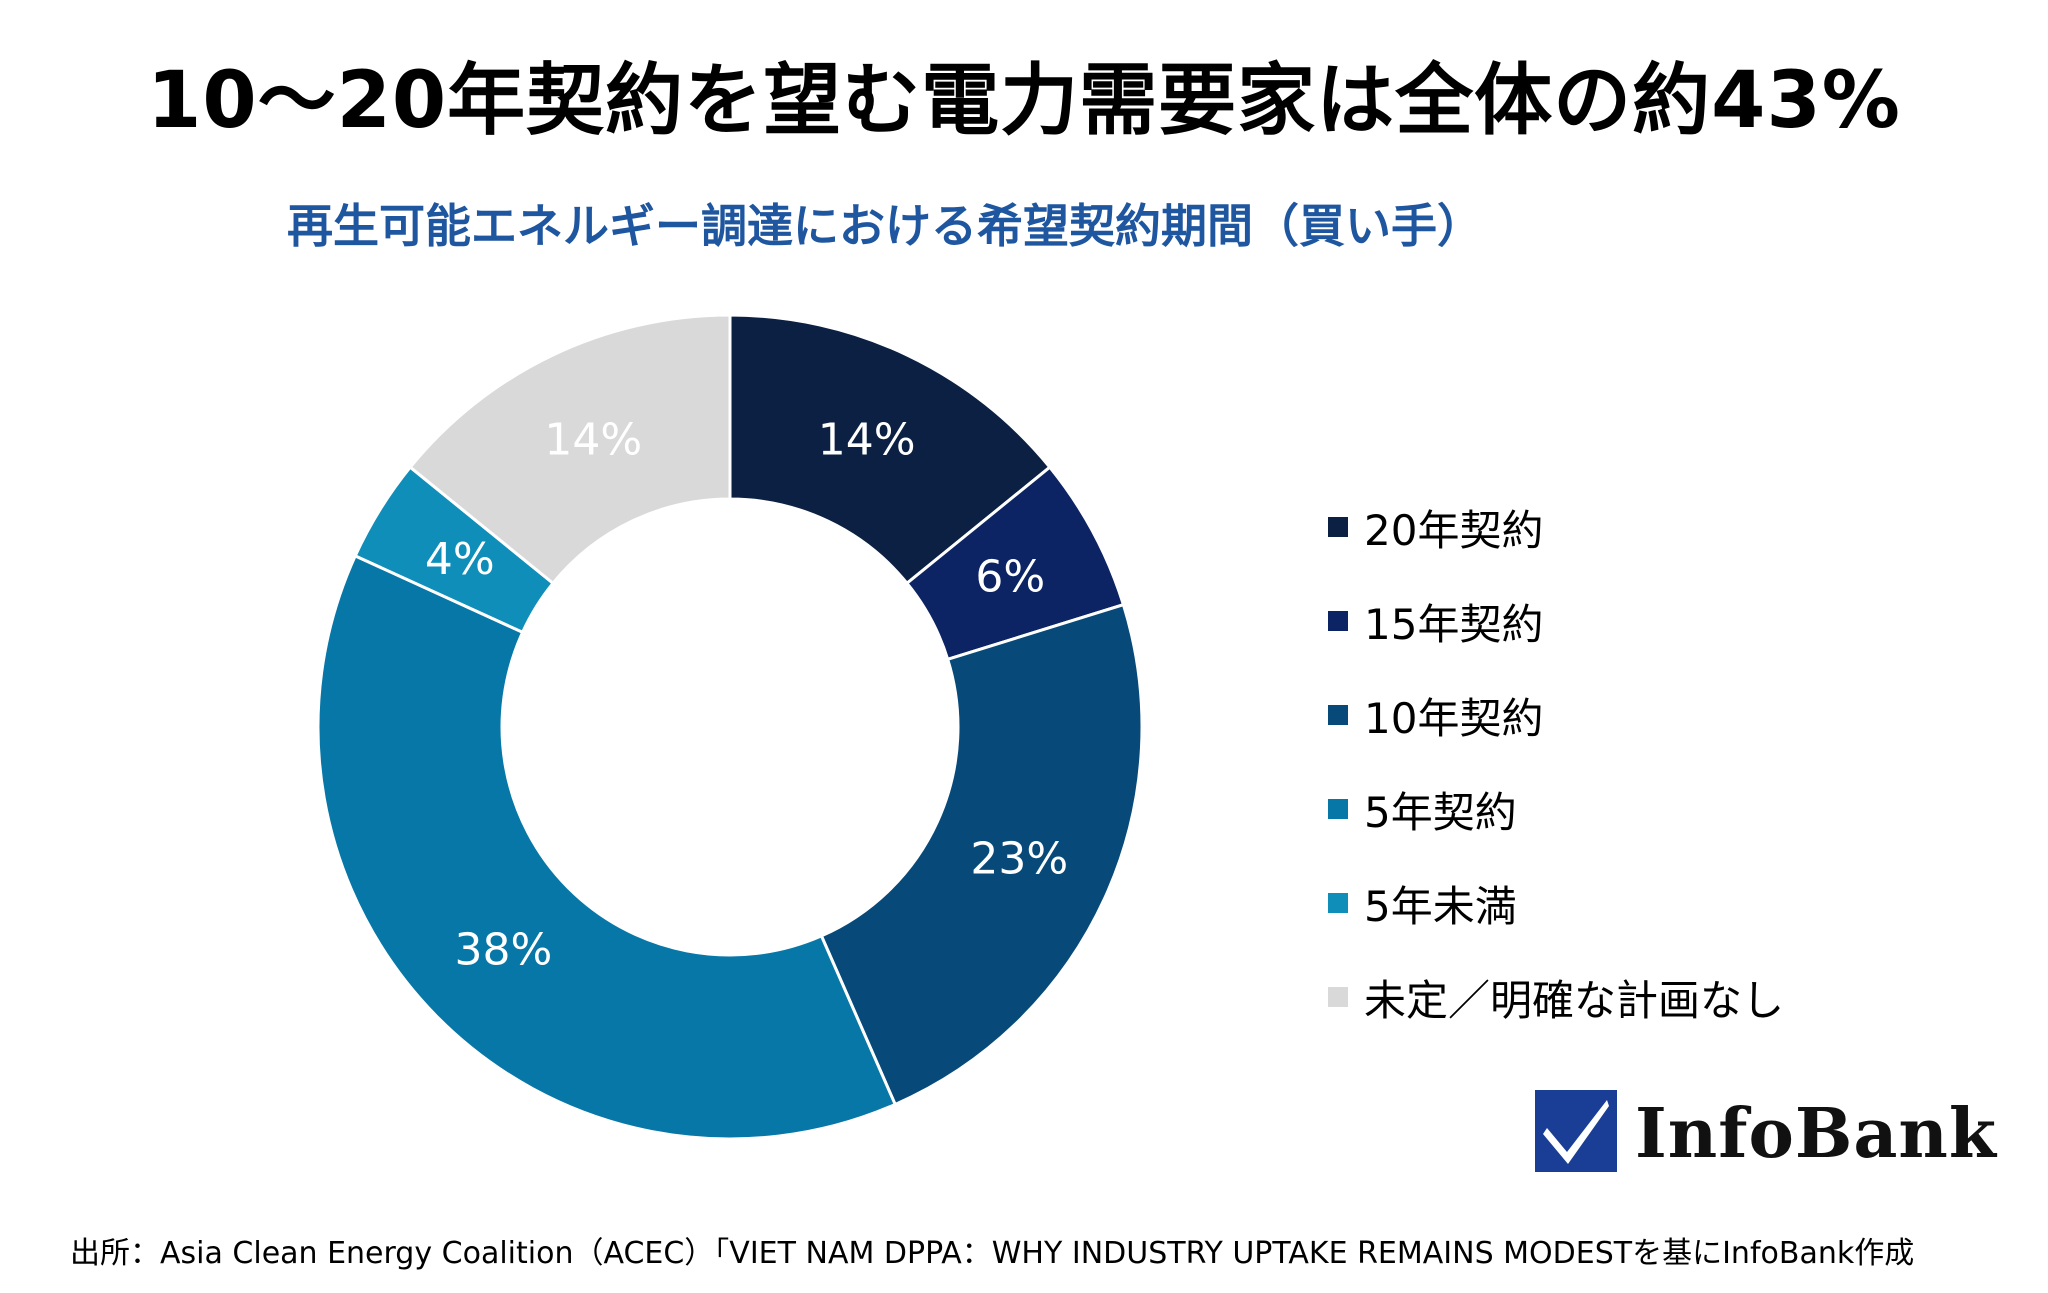 This screenshot has width=2048, height=1293. I want to click on legend-label: 5年未満, so click(1440, 906).